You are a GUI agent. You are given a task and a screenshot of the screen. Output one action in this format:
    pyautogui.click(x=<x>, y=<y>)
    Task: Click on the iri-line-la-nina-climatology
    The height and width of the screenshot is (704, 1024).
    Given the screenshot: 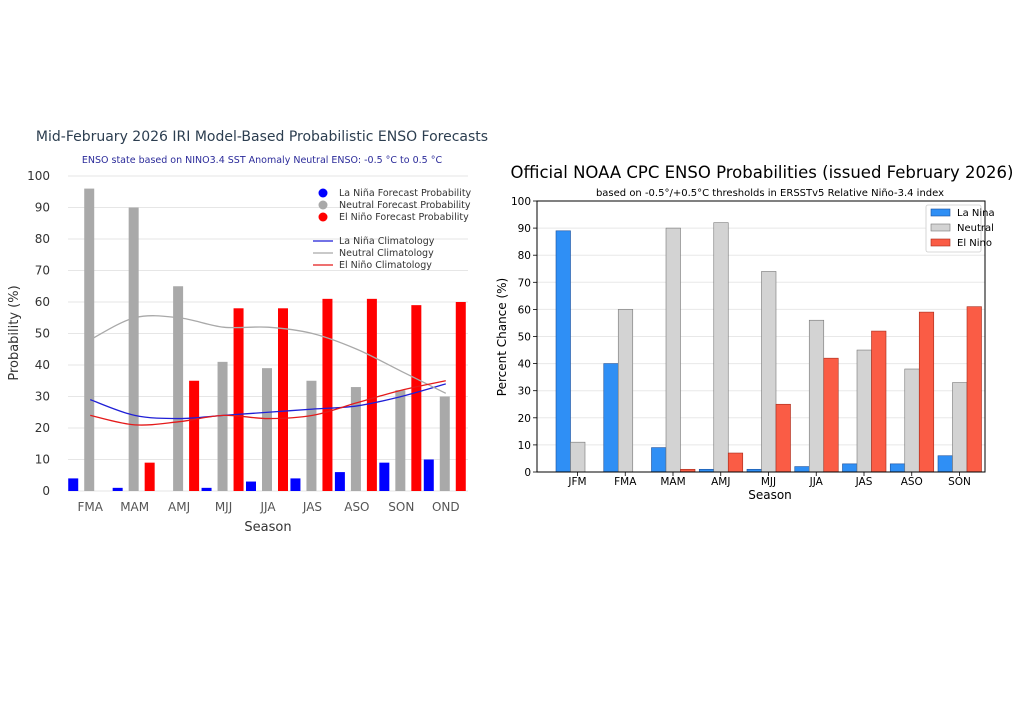 What is the action you would take?
    pyautogui.click(x=268, y=401)
    